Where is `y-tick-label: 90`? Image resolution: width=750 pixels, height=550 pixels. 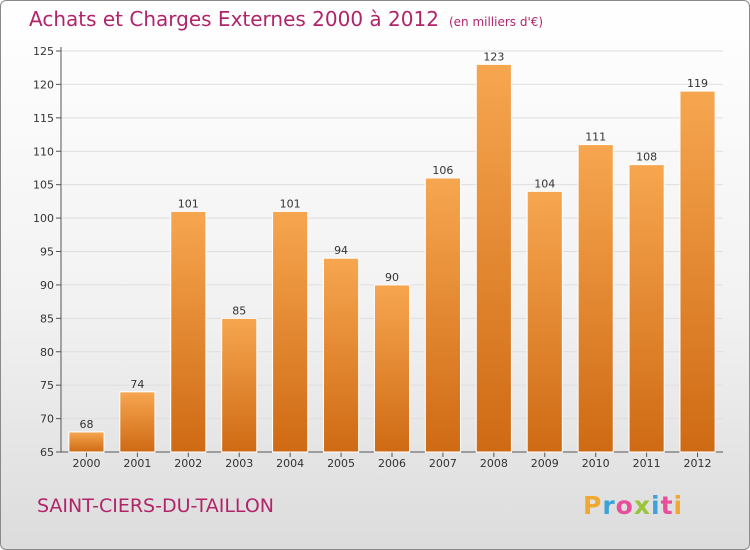
y-tick-label: 90 is located at coordinates (47, 285).